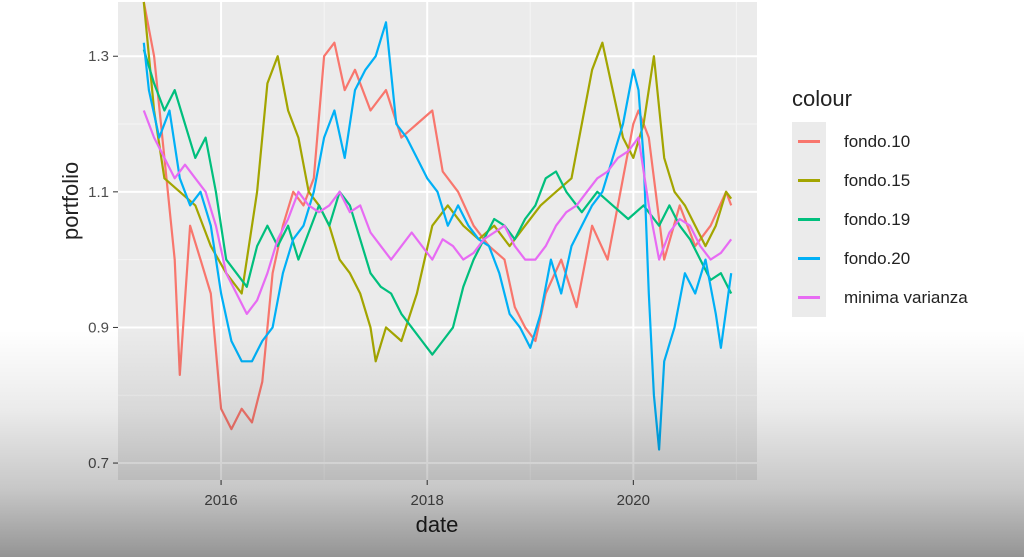 This screenshot has width=1024, height=557. What do you see at coordinates (906, 297) in the screenshot?
I see `legend-label: minima varianza` at bounding box center [906, 297].